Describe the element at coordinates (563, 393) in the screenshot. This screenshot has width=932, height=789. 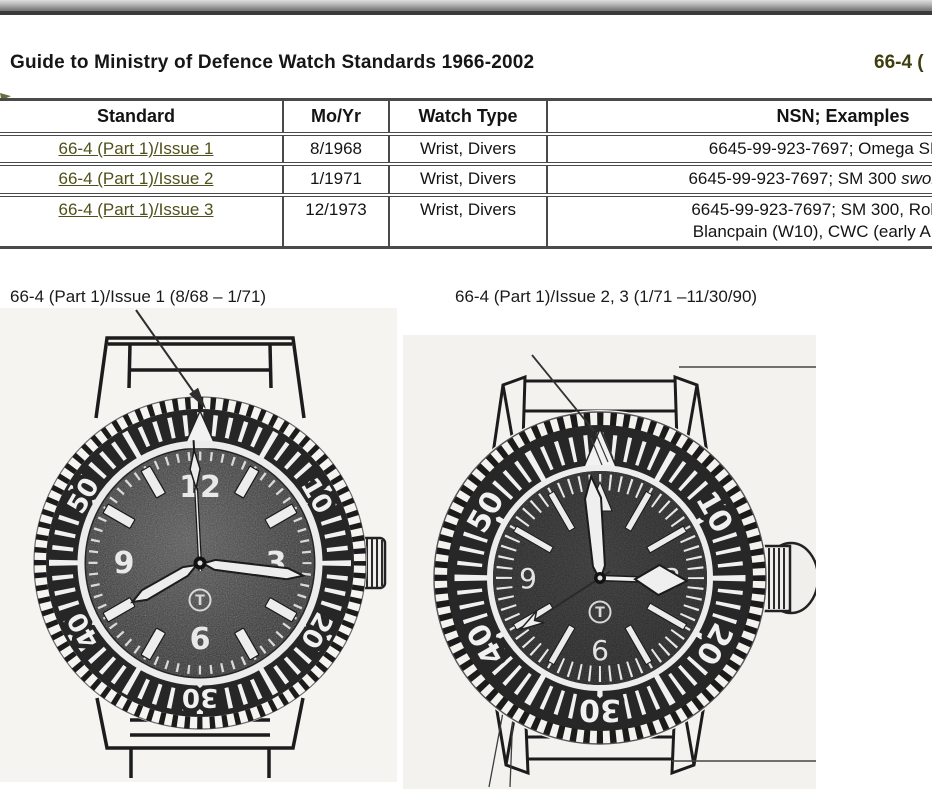
I see `callout-line-bezel-triangle` at that location.